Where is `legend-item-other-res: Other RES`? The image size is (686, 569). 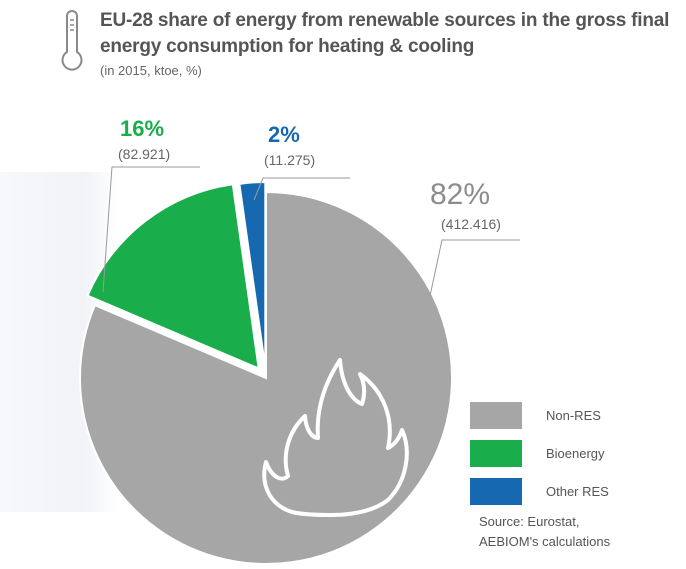
legend-item-other-res: Other RES is located at coordinates (565, 492).